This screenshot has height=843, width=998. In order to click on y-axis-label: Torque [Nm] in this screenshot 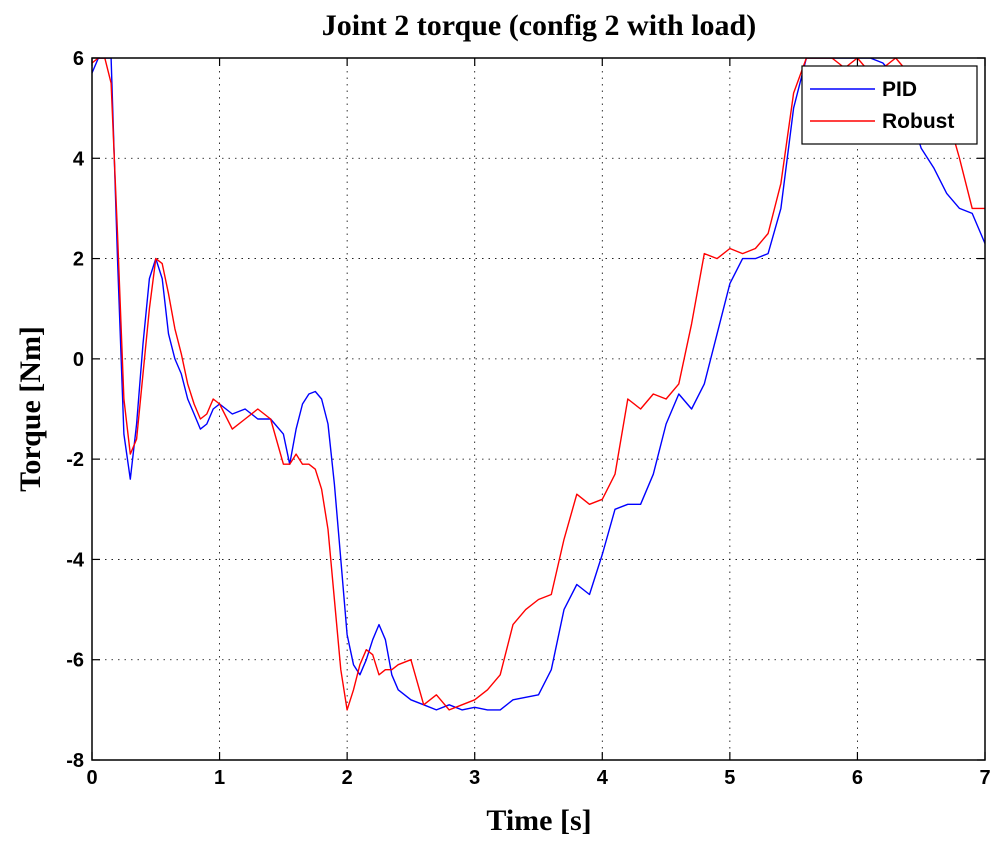, I will do `click(30, 409)`.